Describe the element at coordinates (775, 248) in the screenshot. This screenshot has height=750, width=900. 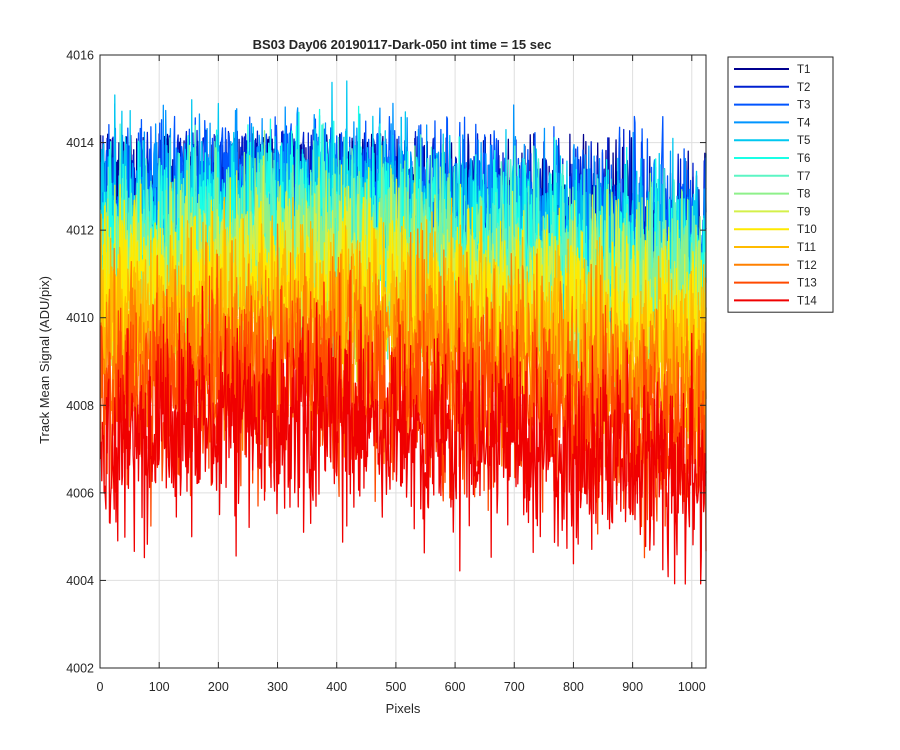
I see `legend-item-t11: T11` at that location.